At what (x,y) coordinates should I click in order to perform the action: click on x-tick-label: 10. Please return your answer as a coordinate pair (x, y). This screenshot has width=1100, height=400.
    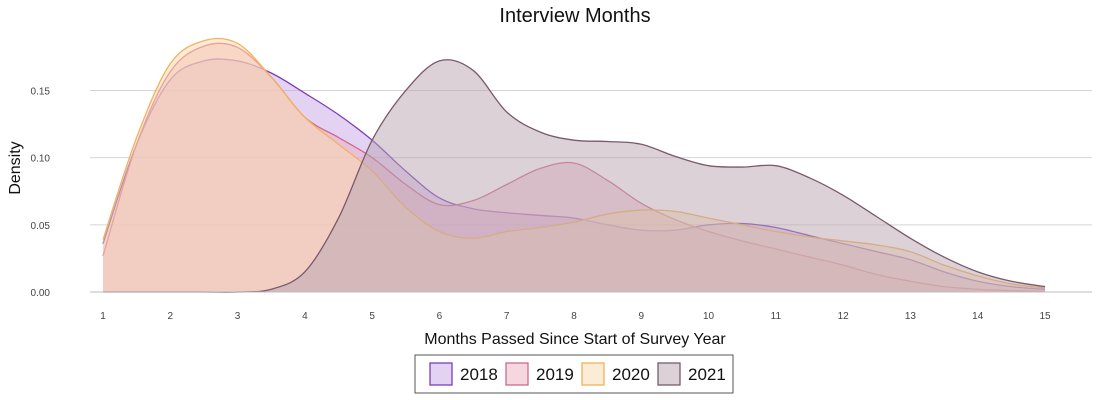
    Looking at the image, I should click on (709, 316).